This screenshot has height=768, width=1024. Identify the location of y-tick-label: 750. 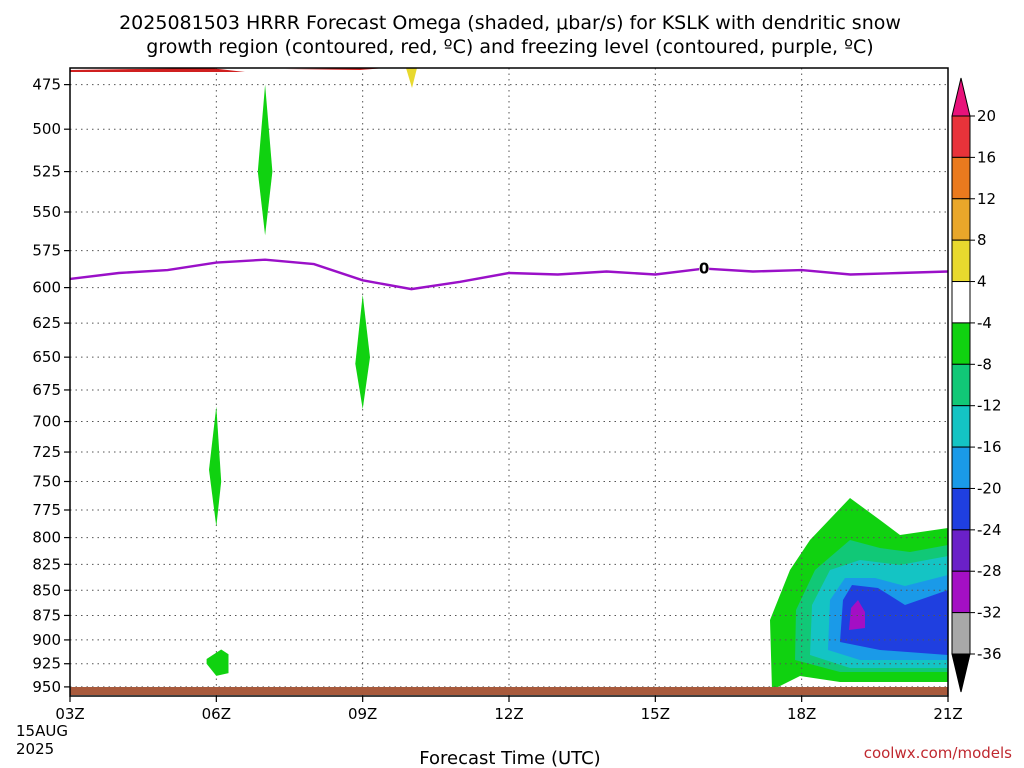
(46, 482).